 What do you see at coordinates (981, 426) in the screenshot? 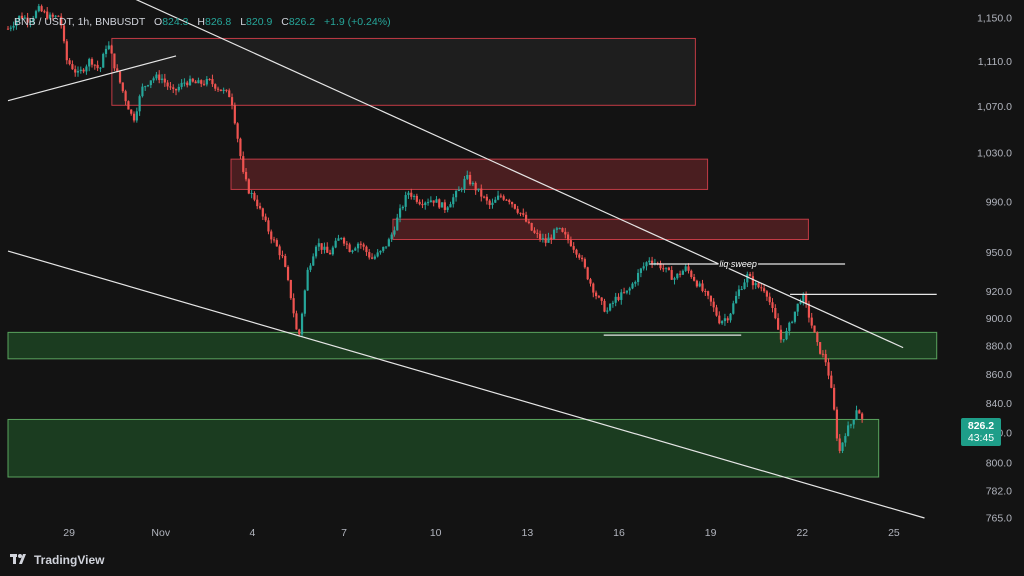
I see `last-price-value: 826.2` at bounding box center [981, 426].